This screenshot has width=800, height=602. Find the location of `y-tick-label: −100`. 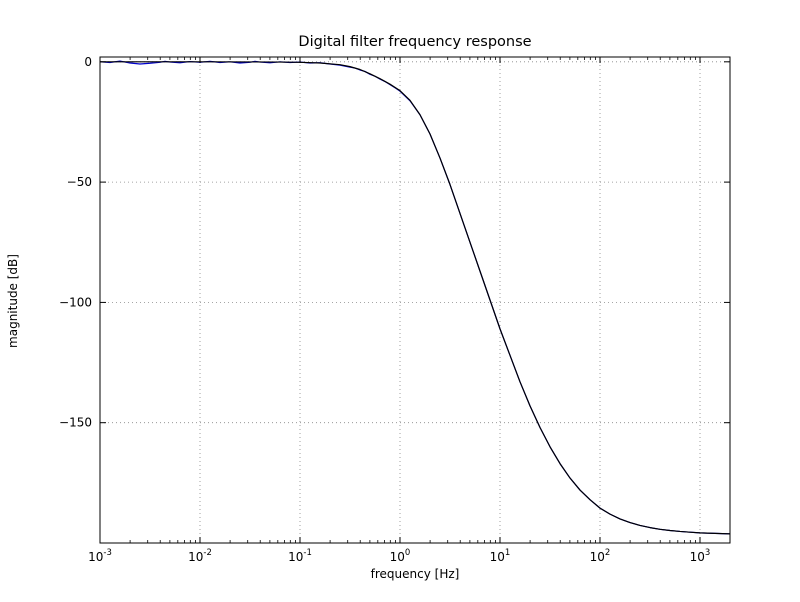

y-tick-label: −100 is located at coordinates (75, 302).